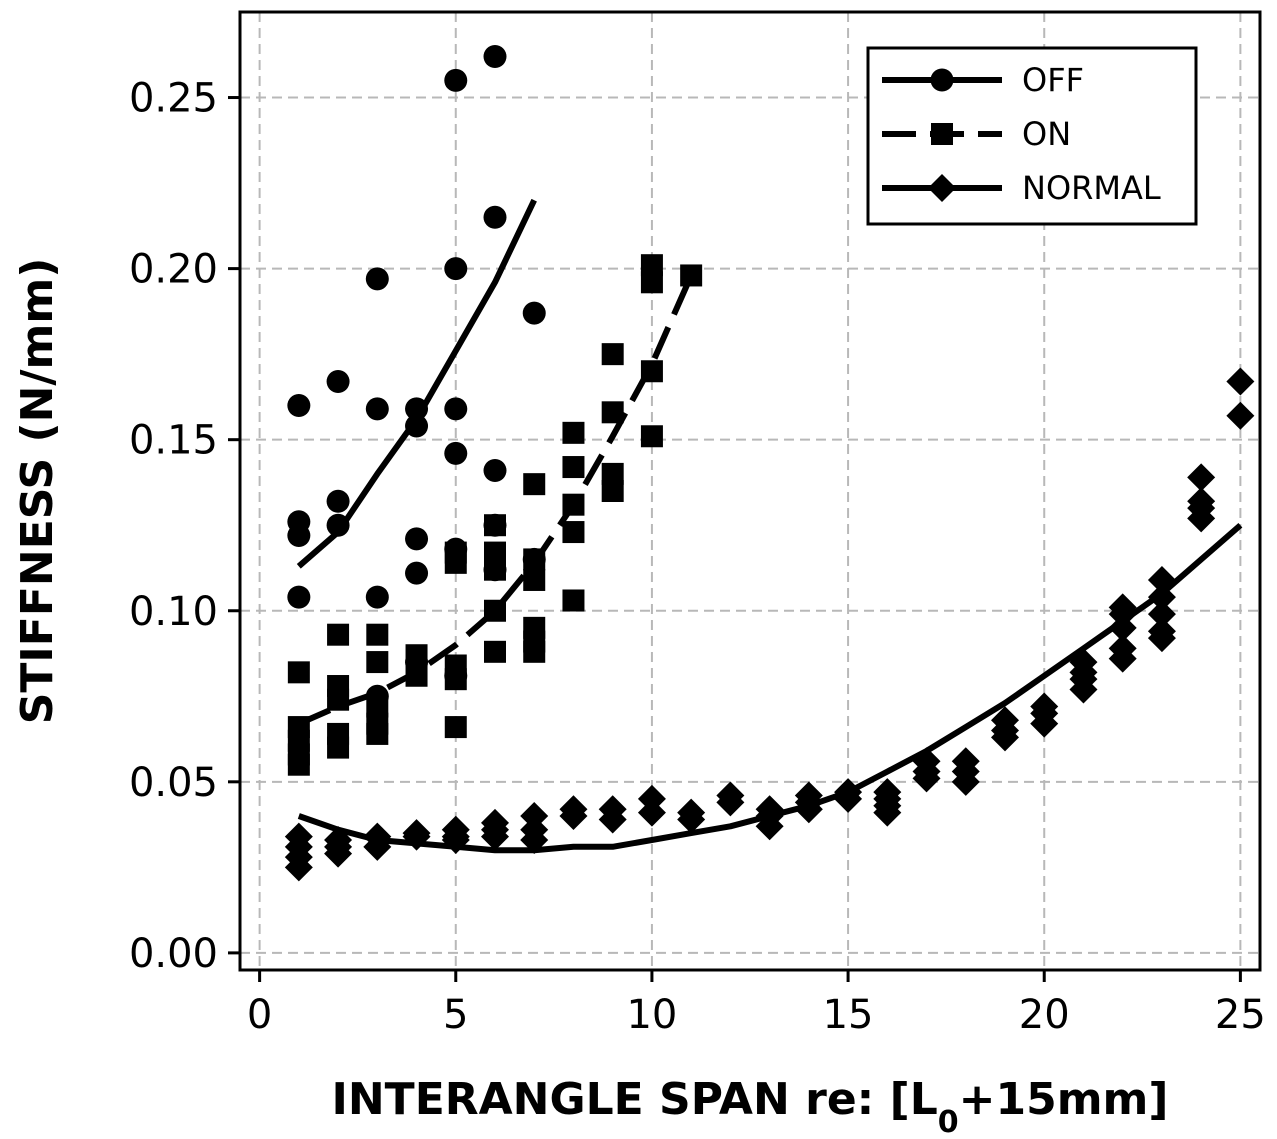  I want to click on legend-item-off: OFF, so click(983, 80).